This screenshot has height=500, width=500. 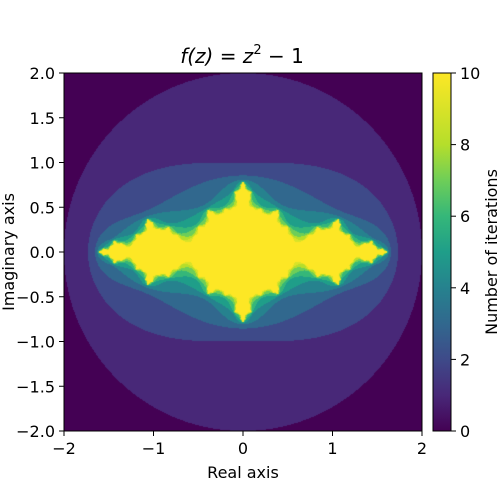 I want to click on colorbar-tick-label: 0, so click(x=465, y=431).